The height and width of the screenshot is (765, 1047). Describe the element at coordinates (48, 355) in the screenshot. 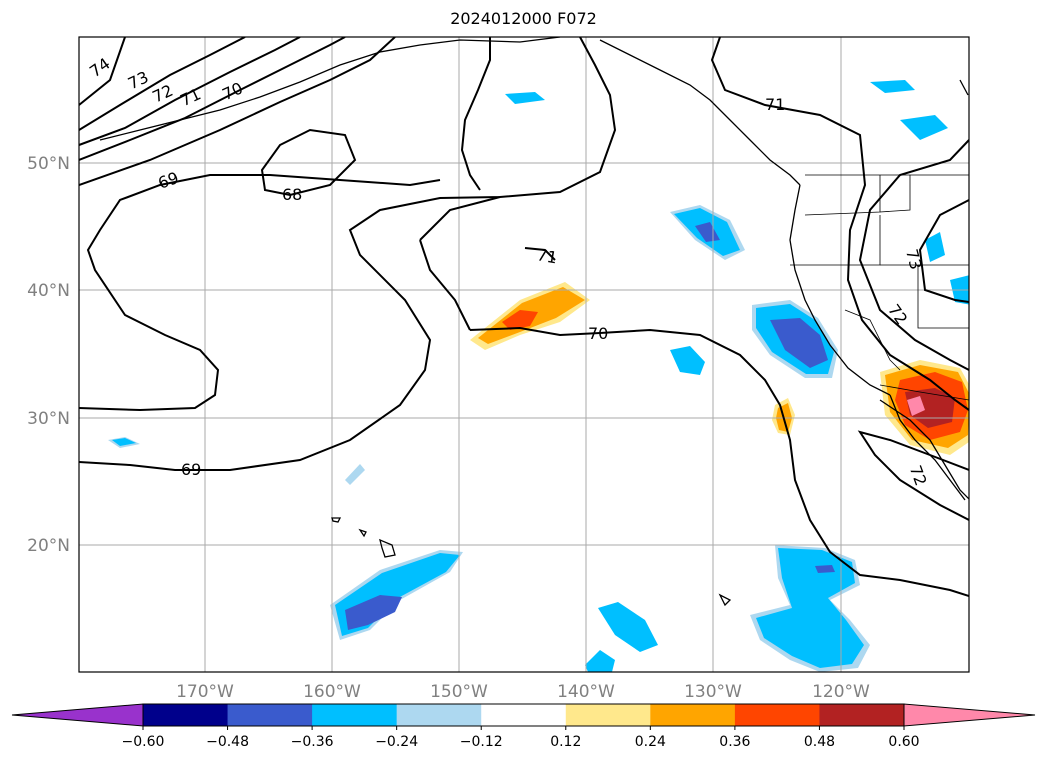

I see `latitude-labels: 50°N 40°N 30°N 20°N` at that location.